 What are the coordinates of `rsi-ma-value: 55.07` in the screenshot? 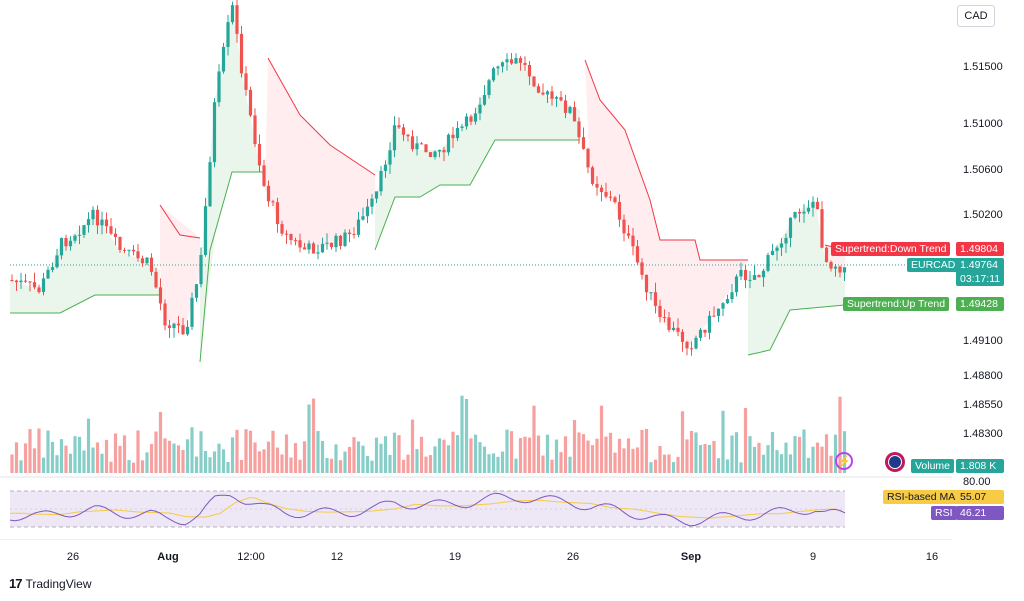 It's located at (980, 497).